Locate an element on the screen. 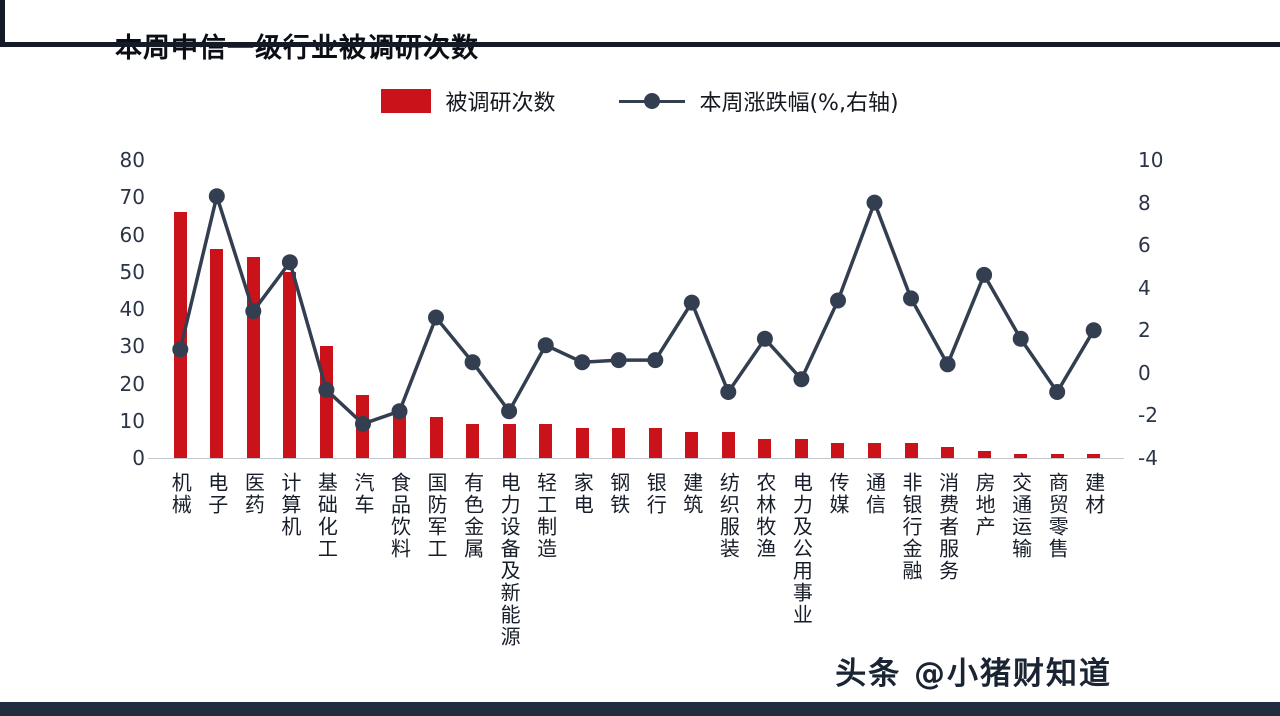  x-axis-label: 农林牧渔 is located at coordinates (764, 516).